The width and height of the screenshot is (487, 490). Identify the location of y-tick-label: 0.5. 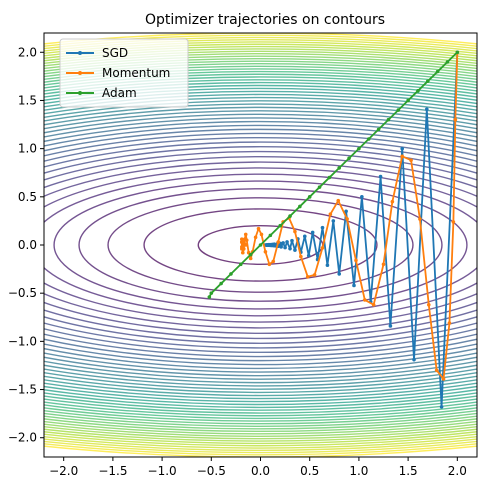
(27, 197).